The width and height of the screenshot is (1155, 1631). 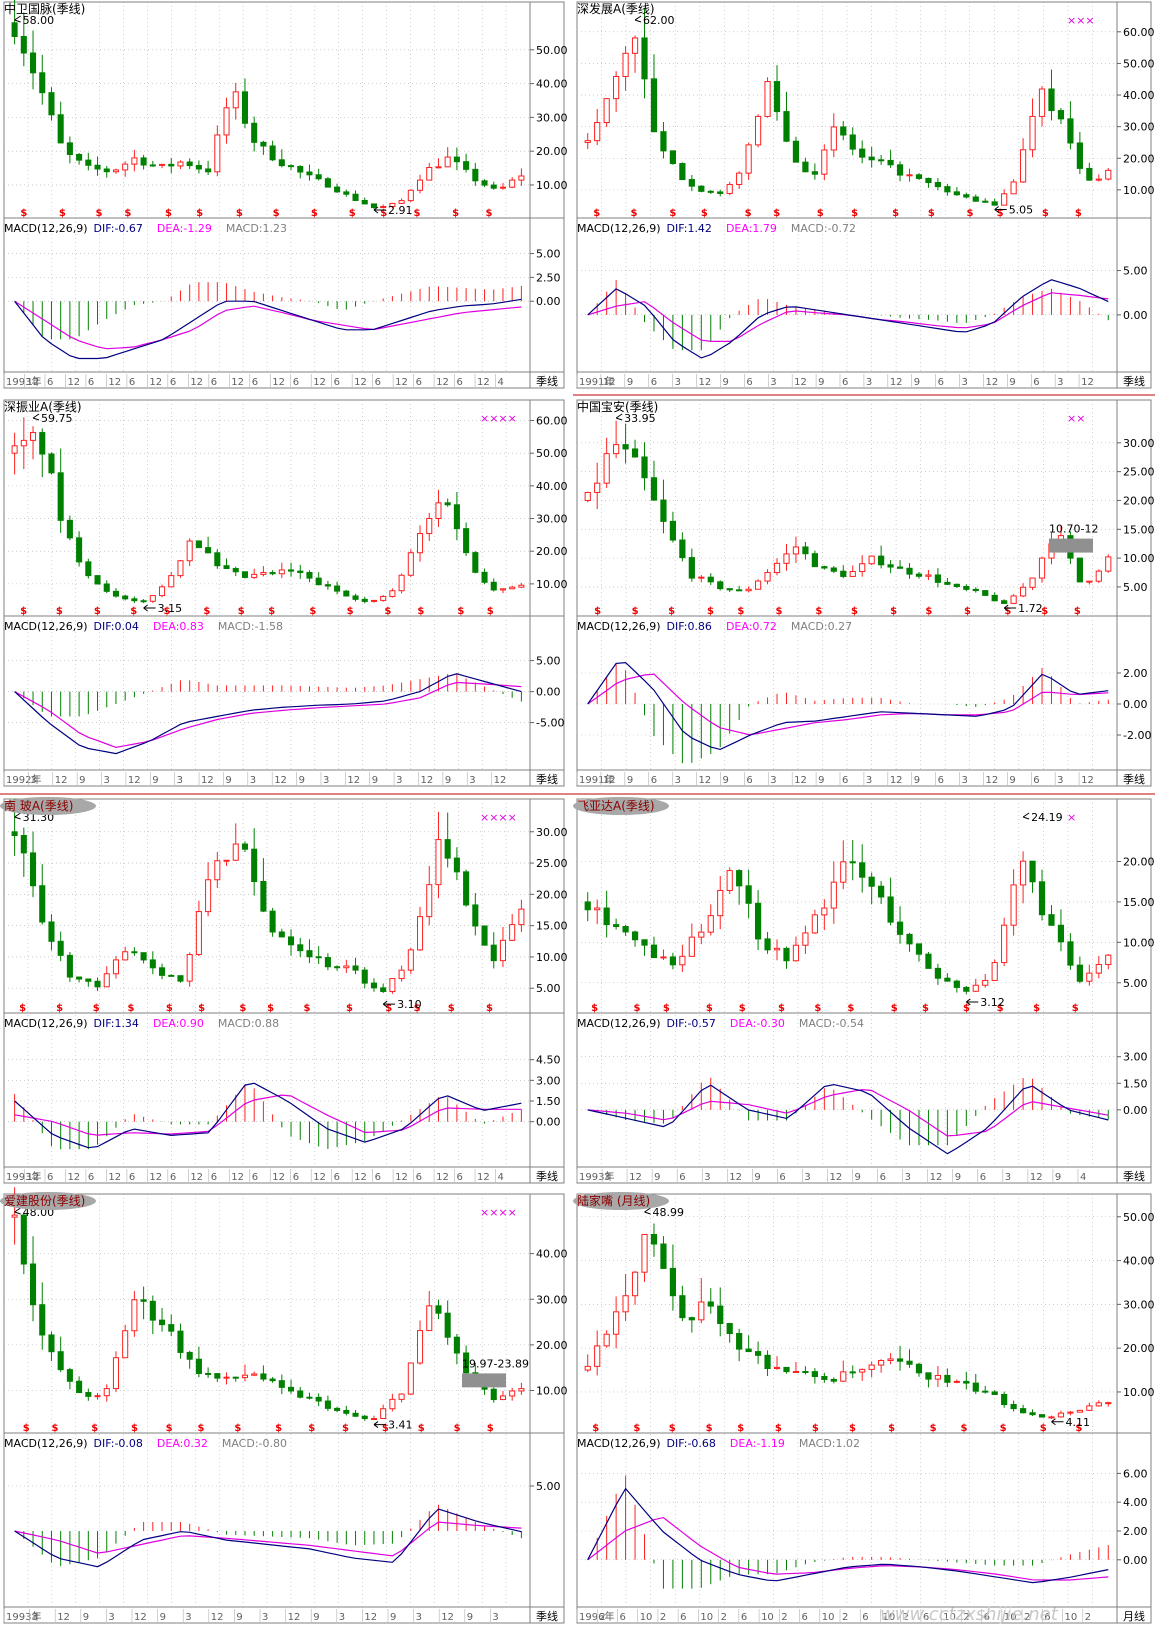 What do you see at coordinates (548, 988) in the screenshot?
I see `price-tick-label: 5.00` at bounding box center [548, 988].